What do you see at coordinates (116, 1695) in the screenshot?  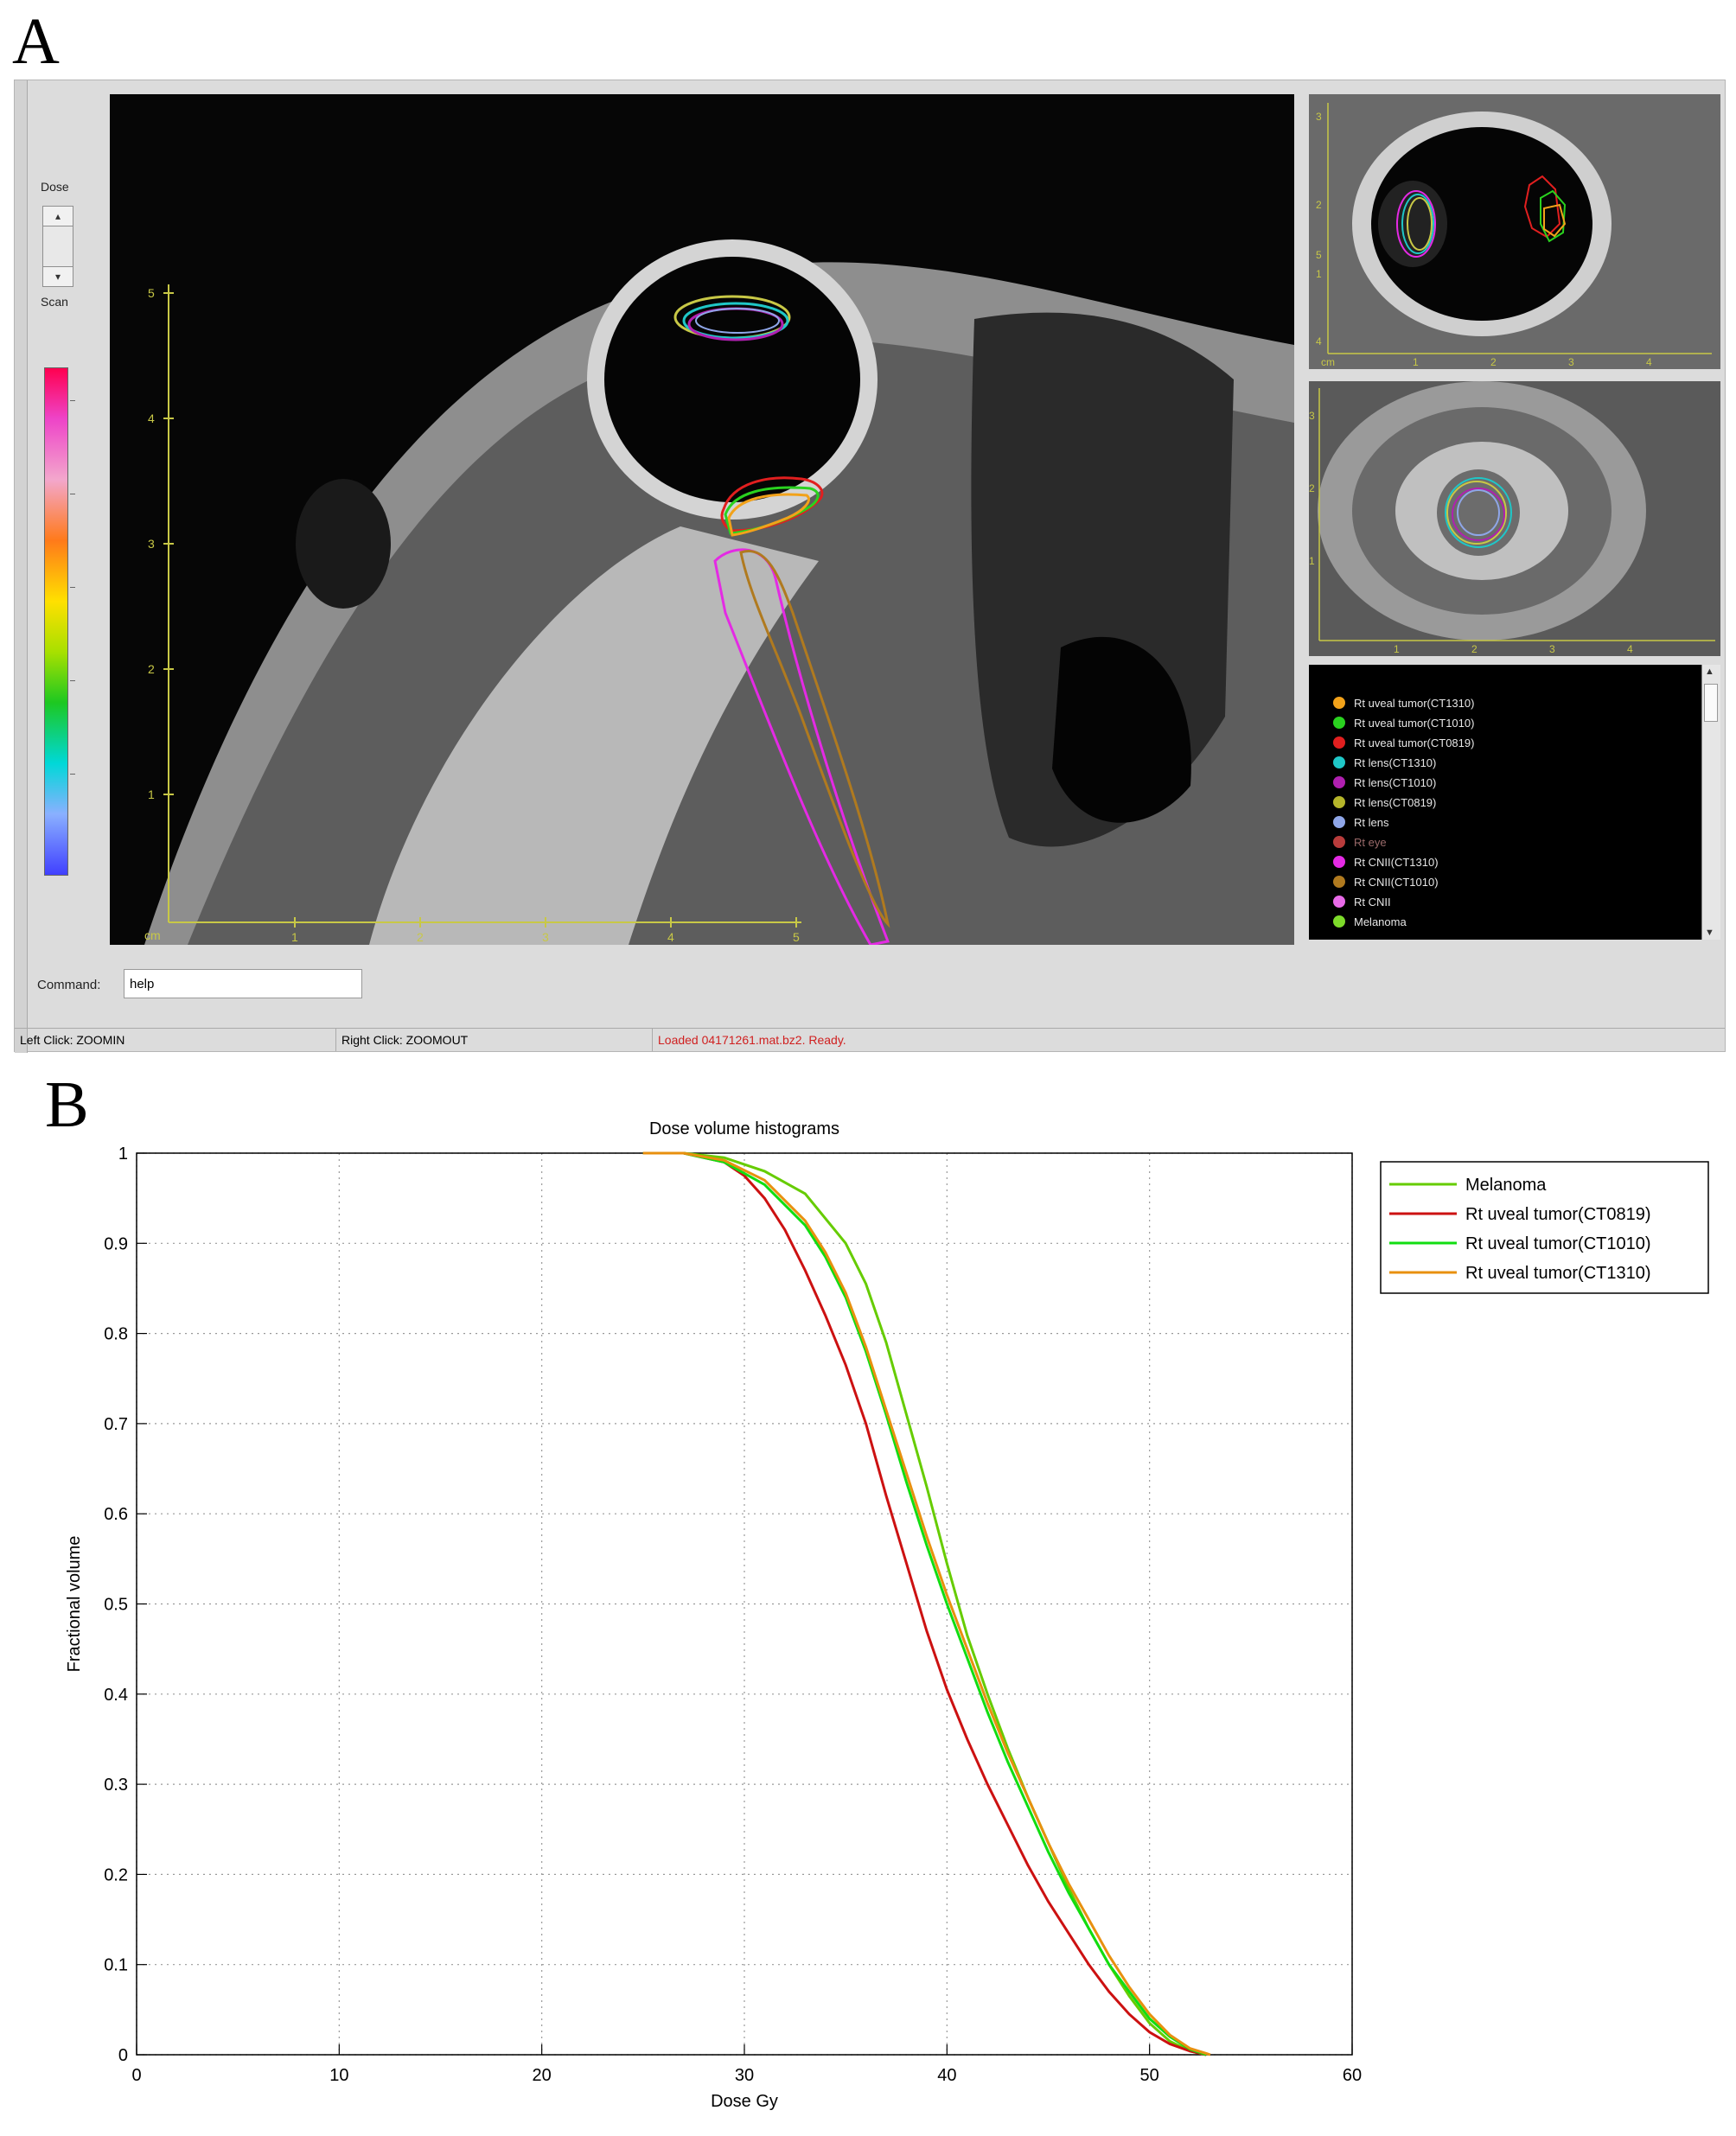 I see `y-tick-label: 0.4` at bounding box center [116, 1695].